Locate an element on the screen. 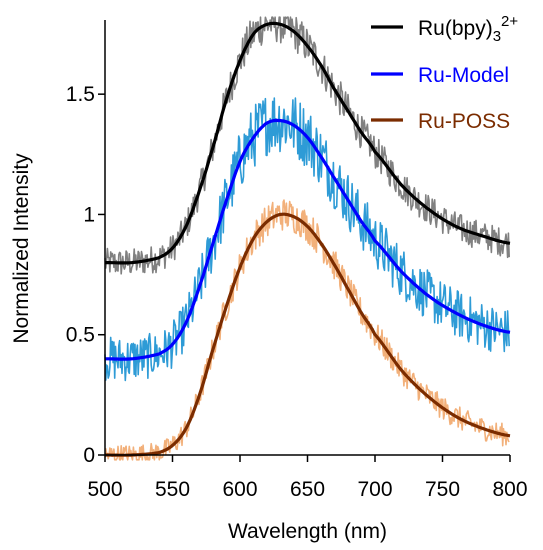 This screenshot has width=543, height=550. legend: Ru(bpy)32+ Ru-Model Ru-POSS is located at coordinates (444, 73).